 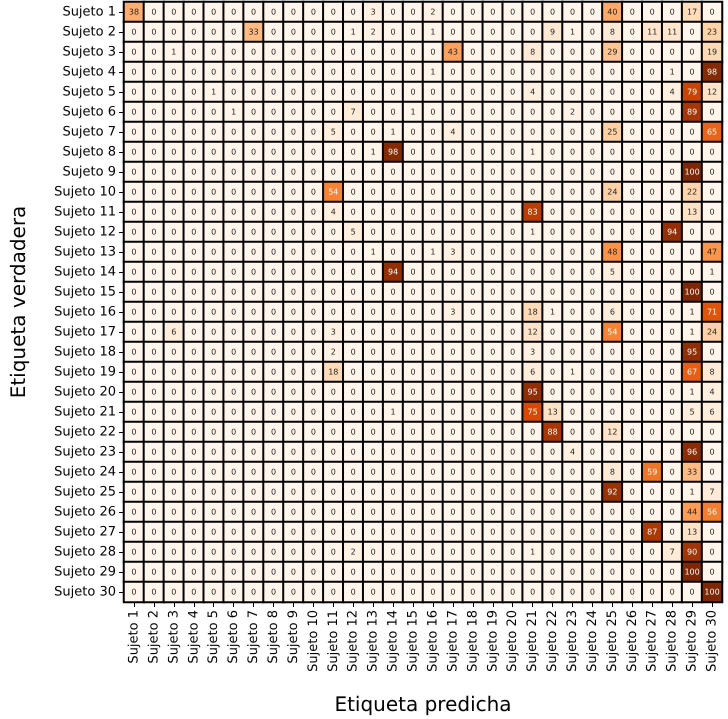 I want to click on y-tick-label: Sujeto 25, so click(x=85, y=492).